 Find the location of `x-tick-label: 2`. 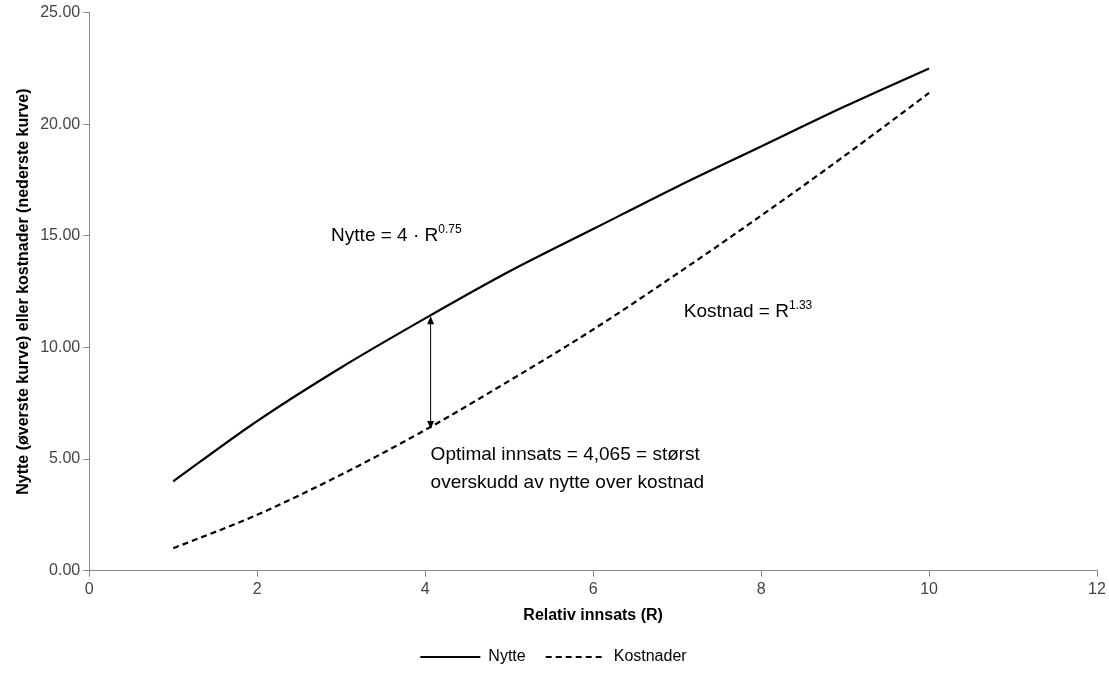

x-tick-label: 2 is located at coordinates (257, 588).